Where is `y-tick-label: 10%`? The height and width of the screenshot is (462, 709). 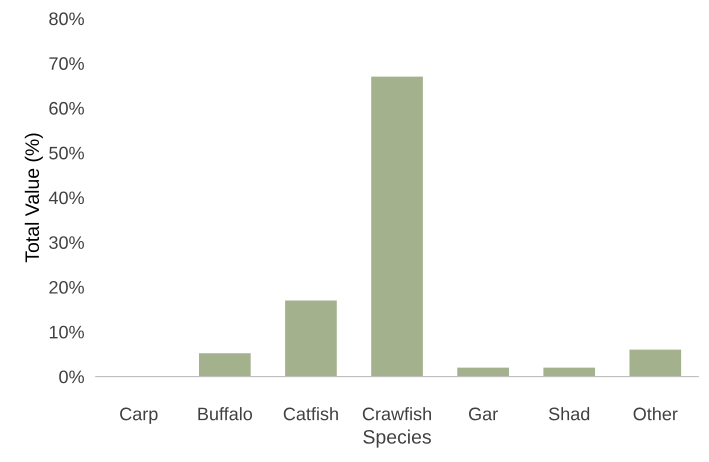
y-tick-label: 10% is located at coordinates (67, 332).